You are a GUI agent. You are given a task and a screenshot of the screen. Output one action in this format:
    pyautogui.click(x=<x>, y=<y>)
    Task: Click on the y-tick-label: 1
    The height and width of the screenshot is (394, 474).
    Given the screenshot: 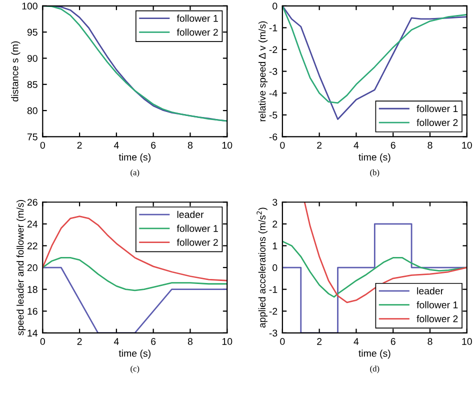 What is the action you would take?
    pyautogui.click(x=275, y=246)
    